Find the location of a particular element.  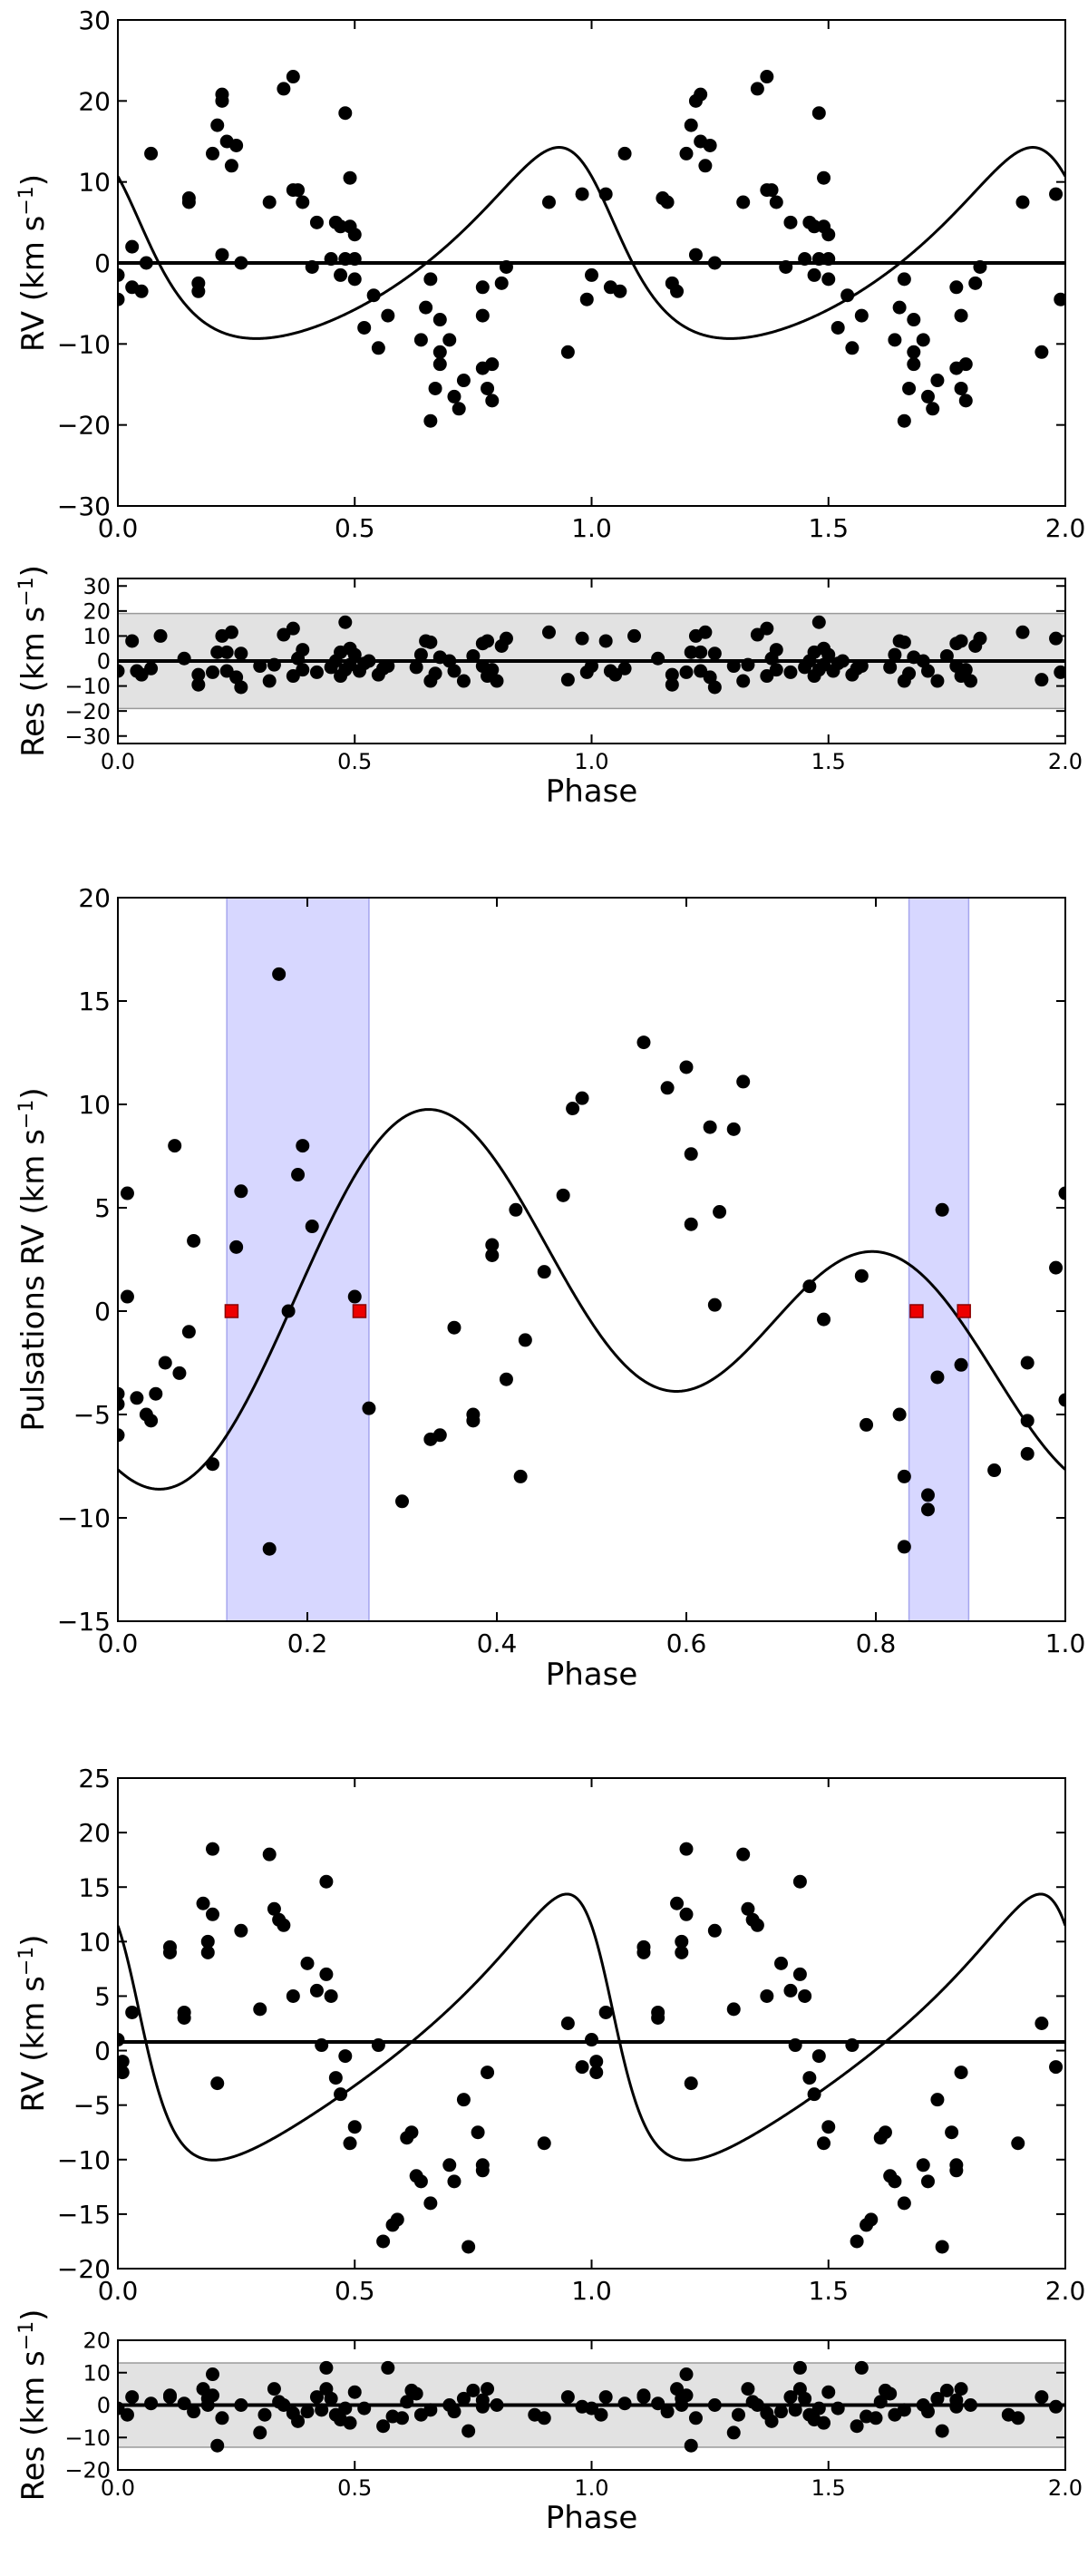

x-tick-label: 1.0 is located at coordinates (592, 528).